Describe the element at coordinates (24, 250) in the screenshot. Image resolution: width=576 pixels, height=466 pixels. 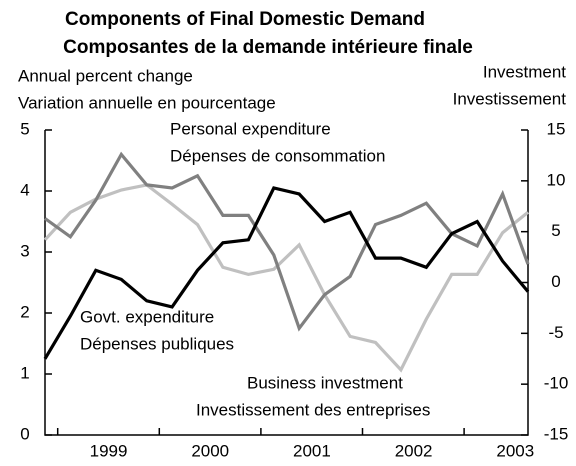
I see `y-tick-label: 3` at that location.